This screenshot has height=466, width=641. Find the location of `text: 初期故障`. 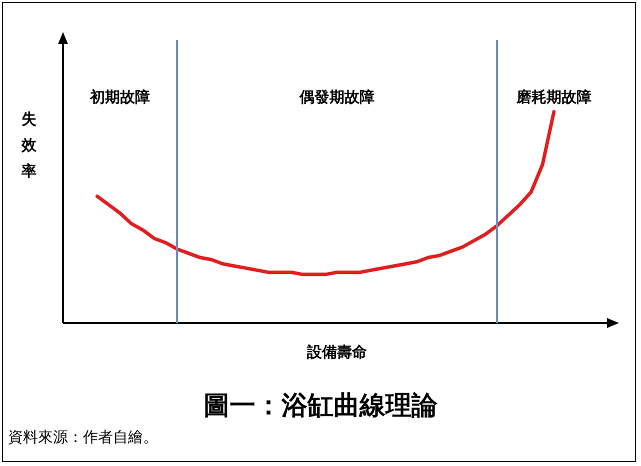

text: 初期故障 is located at coordinates (119, 97).